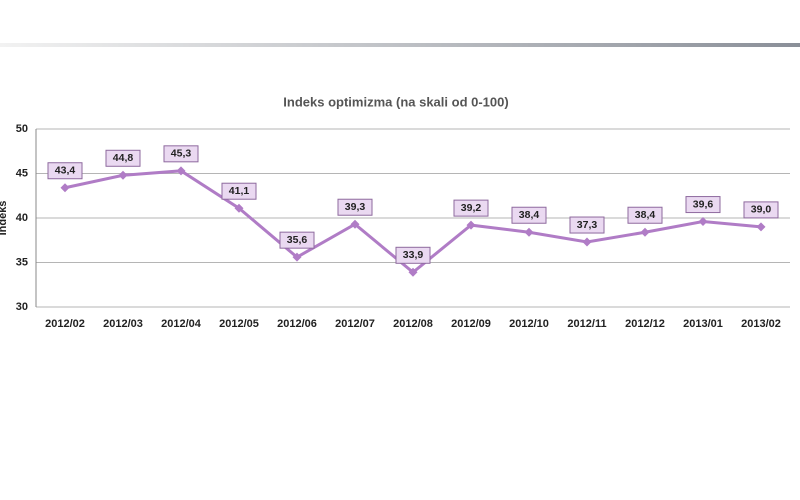 The width and height of the screenshot is (800, 500). I want to click on value-label: 41,1, so click(239, 191).